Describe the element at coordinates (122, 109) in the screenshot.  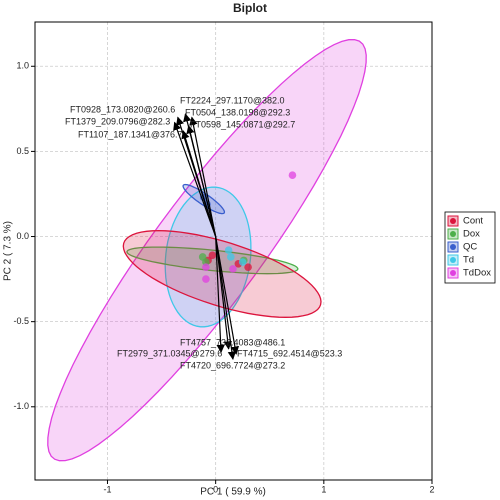
I see `loading-label: FT0928_173.0820@260.6` at that location.